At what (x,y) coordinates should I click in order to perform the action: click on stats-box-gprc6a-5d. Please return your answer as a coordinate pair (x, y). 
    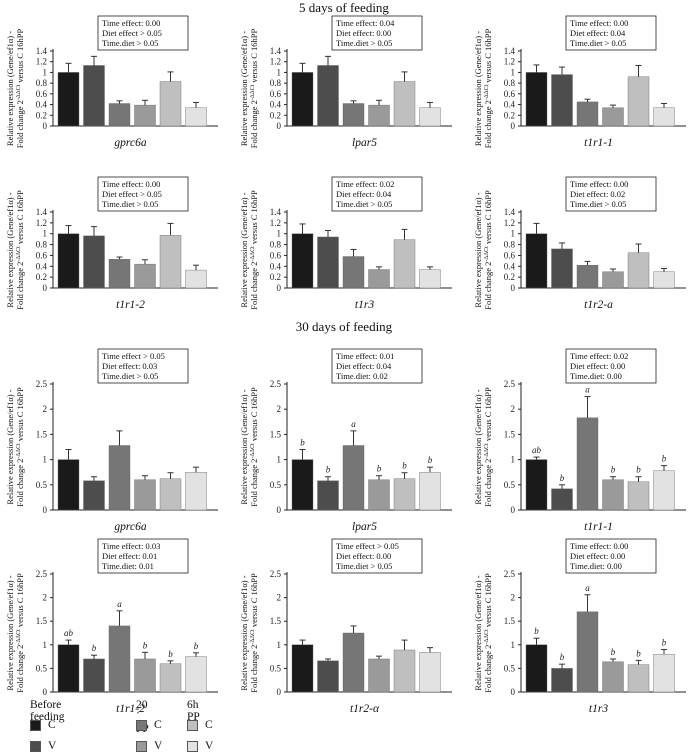
    Looking at the image, I should click on (143, 33).